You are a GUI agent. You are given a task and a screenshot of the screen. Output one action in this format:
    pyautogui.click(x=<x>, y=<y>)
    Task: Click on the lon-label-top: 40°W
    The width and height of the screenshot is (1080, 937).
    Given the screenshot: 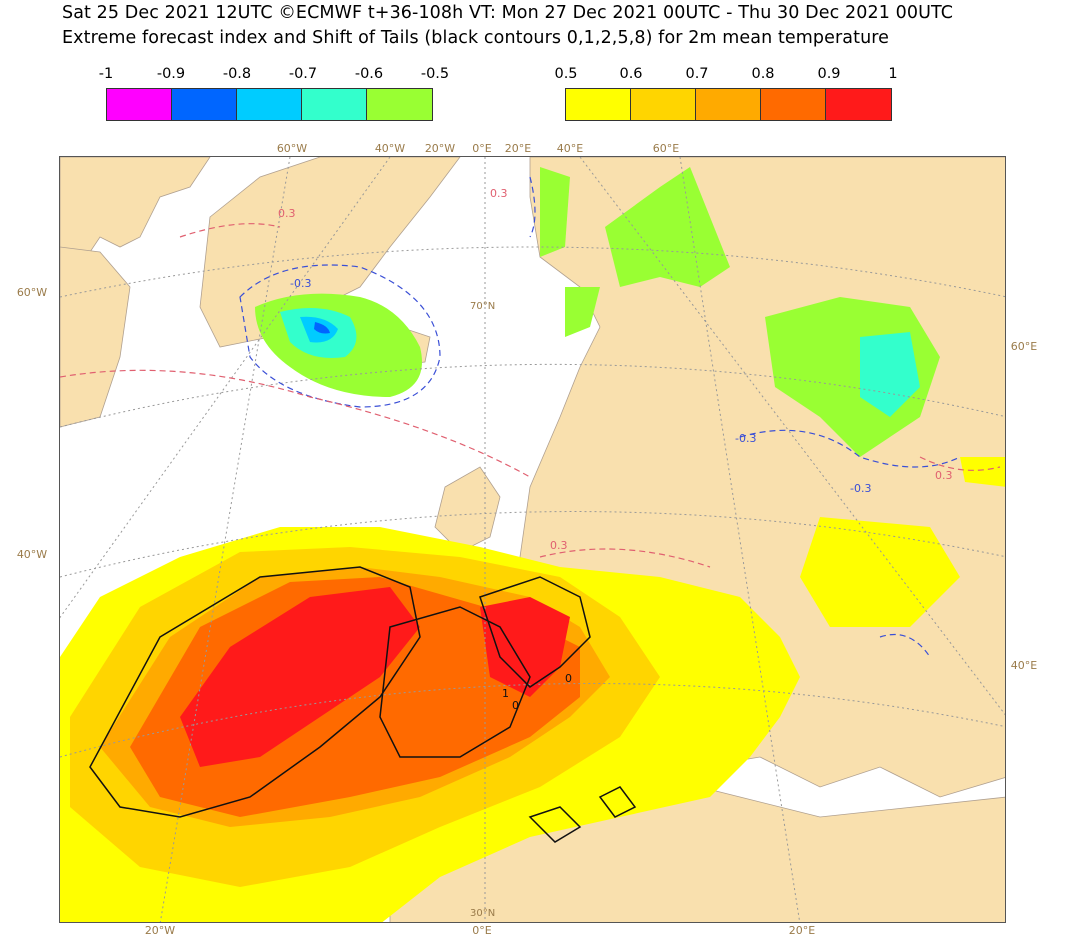 What is the action you would take?
    pyautogui.click(x=390, y=148)
    